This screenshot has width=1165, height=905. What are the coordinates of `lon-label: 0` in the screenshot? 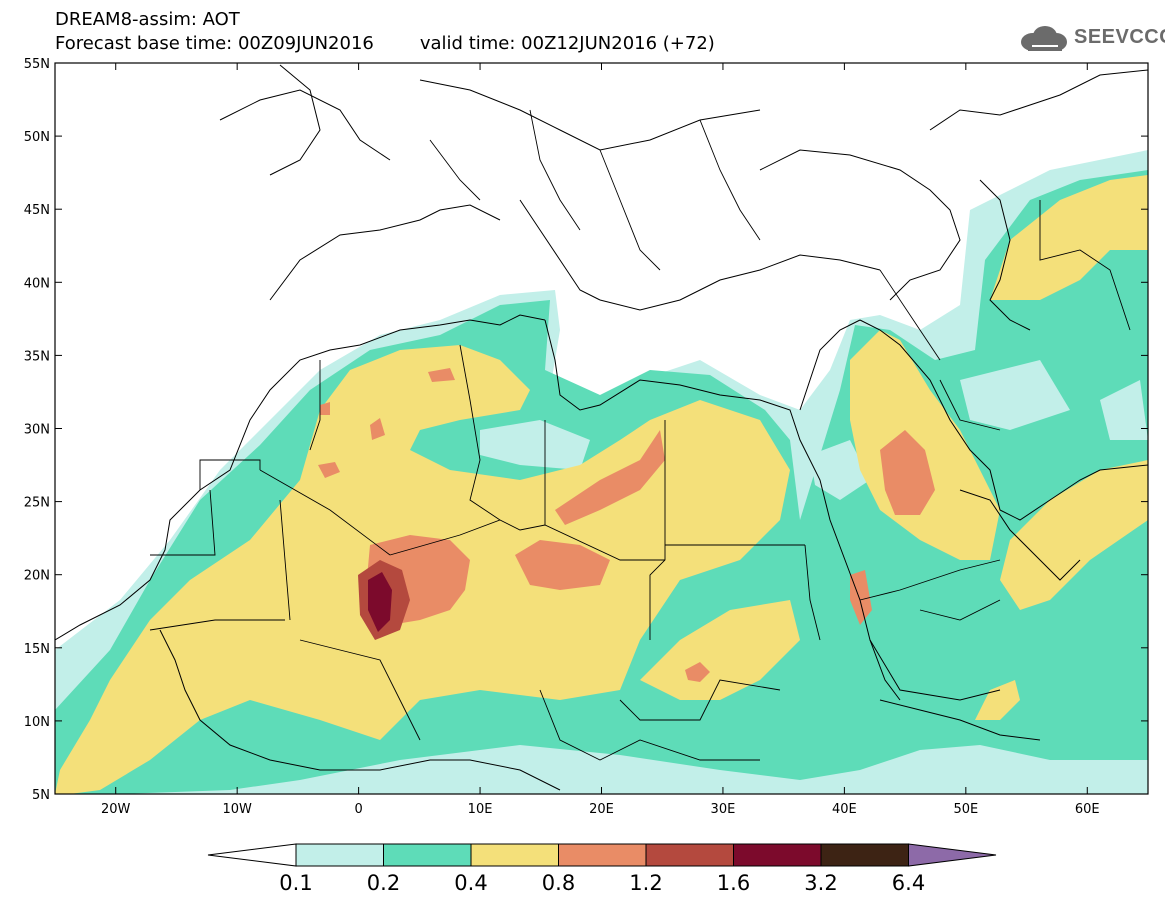 It's located at (358, 809).